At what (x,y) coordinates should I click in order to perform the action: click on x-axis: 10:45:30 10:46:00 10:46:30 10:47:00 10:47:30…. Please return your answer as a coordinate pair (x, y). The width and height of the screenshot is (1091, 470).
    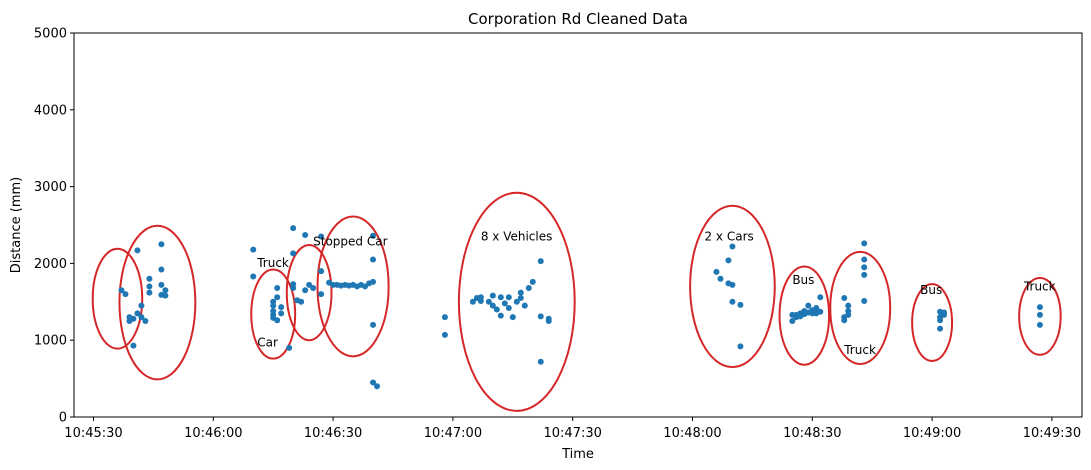
    Looking at the image, I should click on (572, 429).